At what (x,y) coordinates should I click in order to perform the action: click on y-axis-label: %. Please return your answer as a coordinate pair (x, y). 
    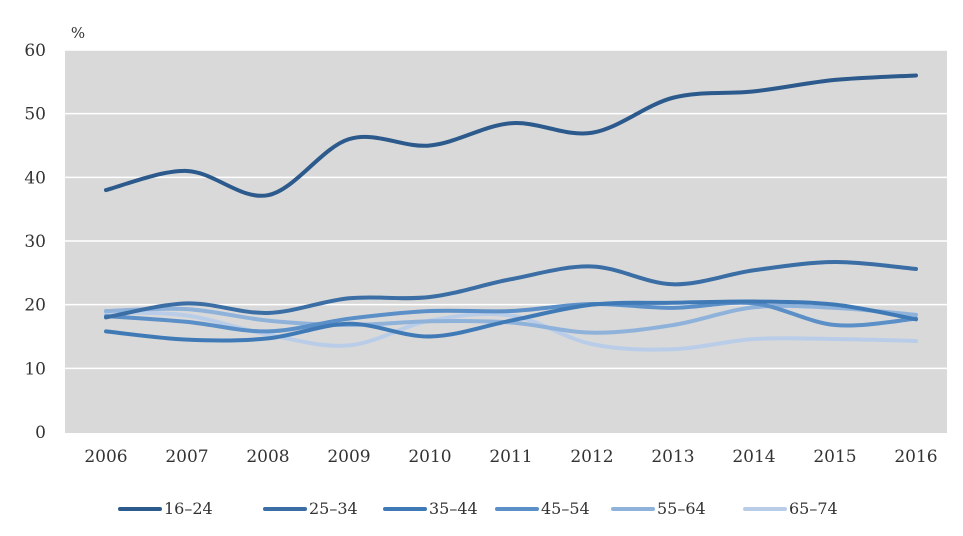
    Looking at the image, I should click on (78, 33).